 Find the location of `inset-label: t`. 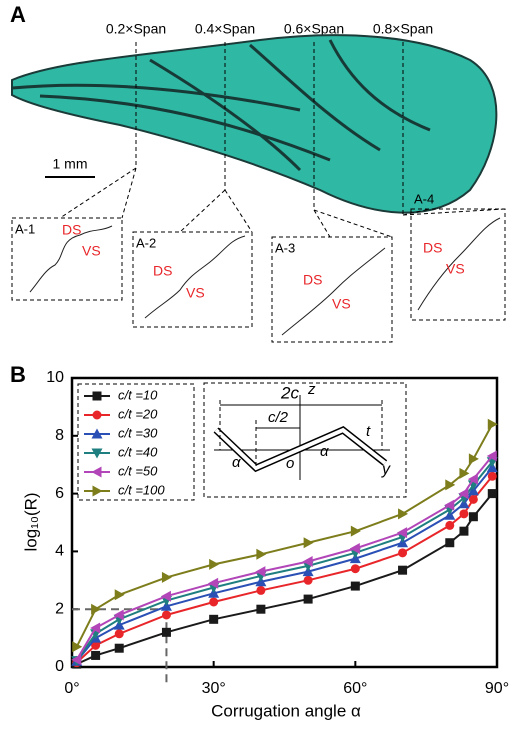

inset-label: t is located at coordinates (368, 431).